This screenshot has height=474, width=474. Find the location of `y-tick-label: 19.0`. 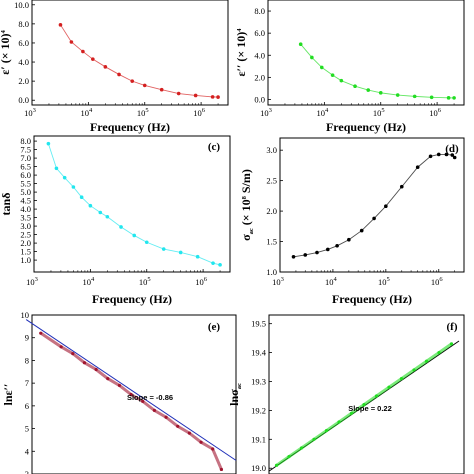

y-tick-label: 19.0 is located at coordinates (258, 468).